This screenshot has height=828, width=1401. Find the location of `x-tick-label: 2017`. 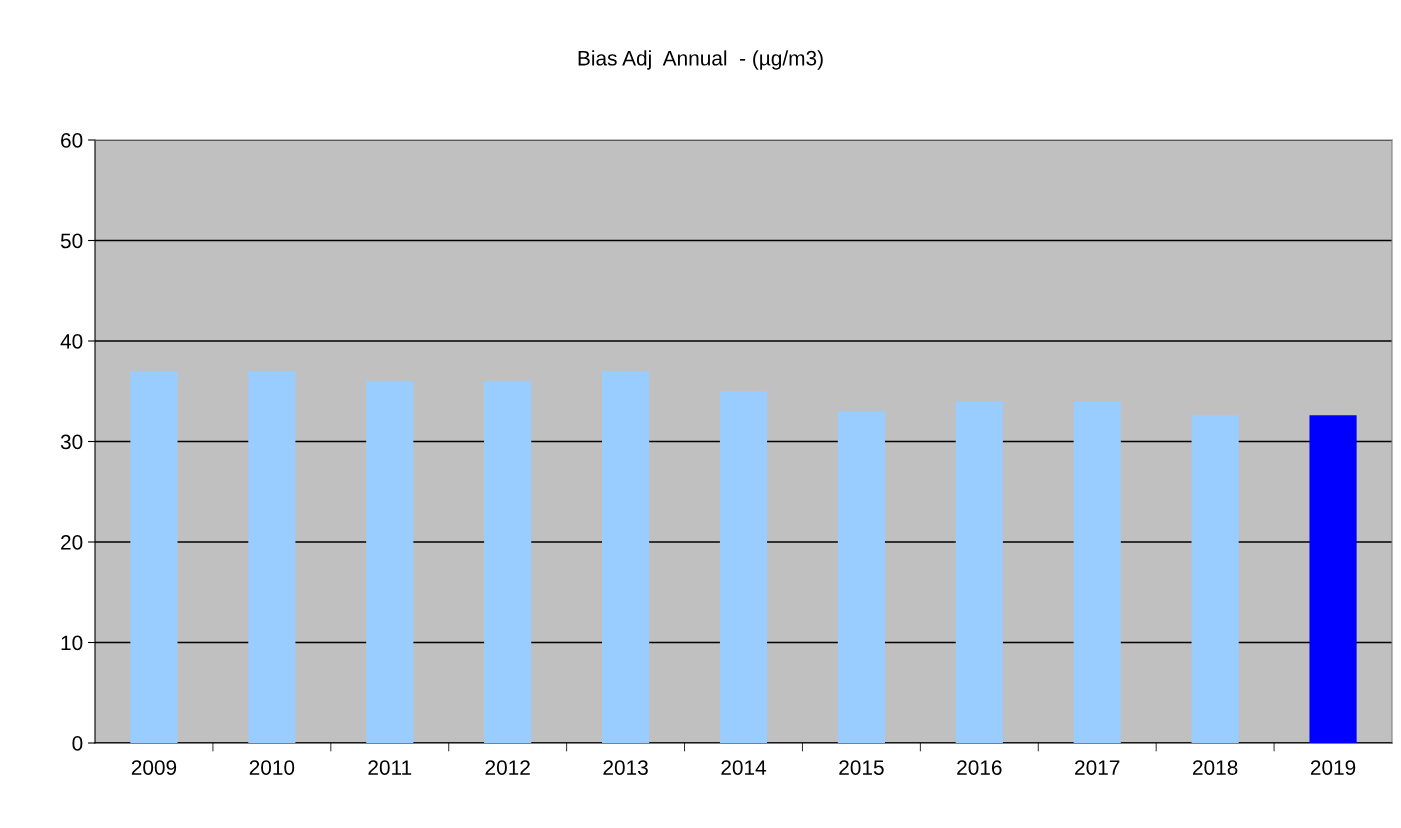

x-tick-label: 2017 is located at coordinates (1097, 767).